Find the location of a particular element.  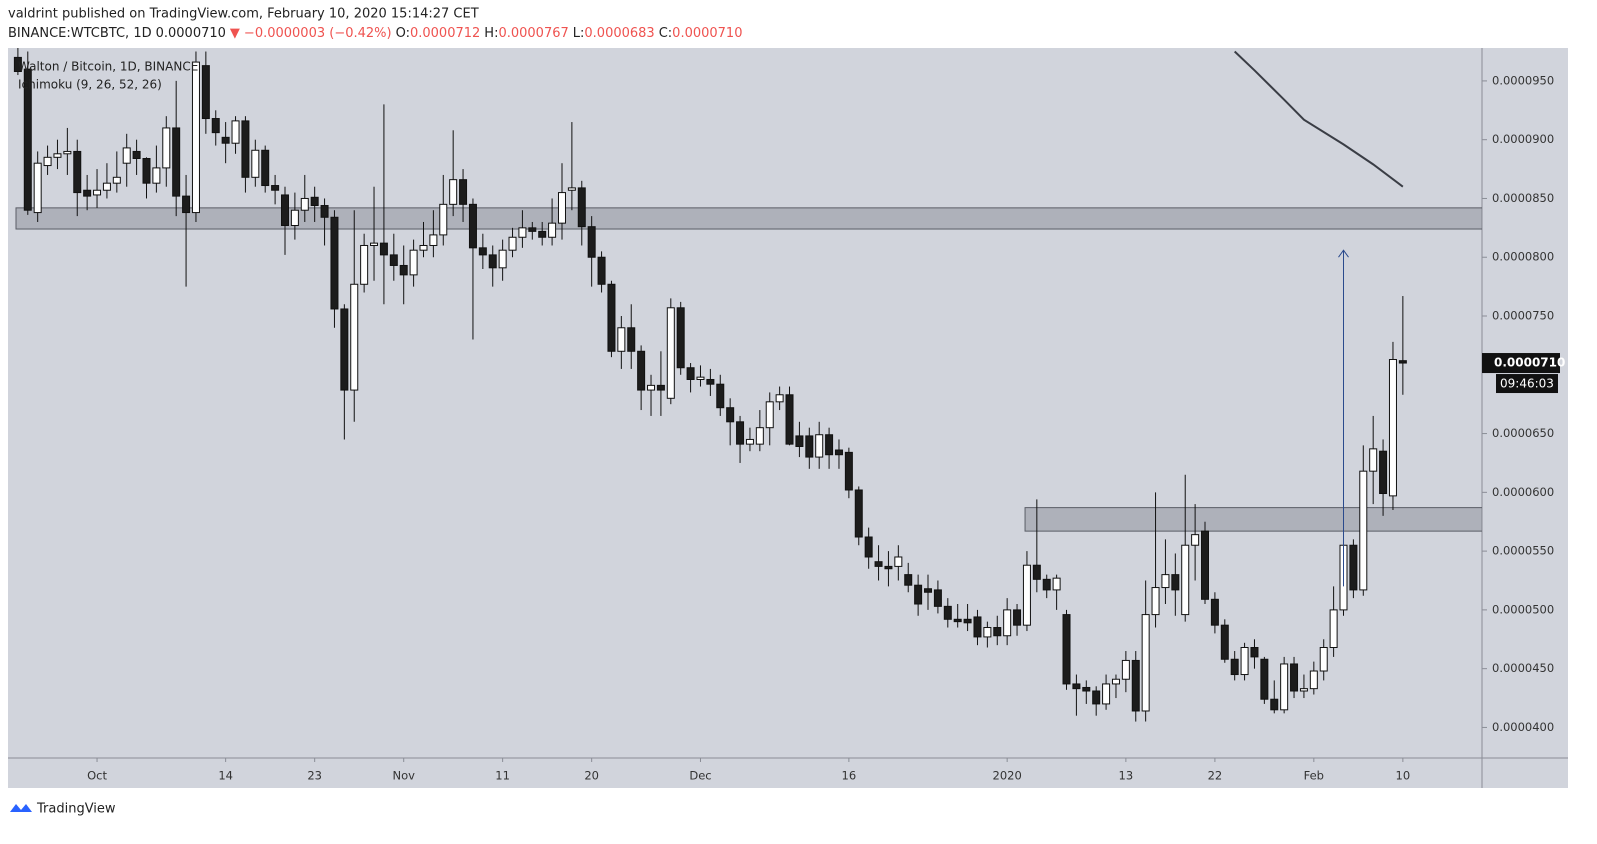

x-tick-label: Feb is located at coordinates (1314, 776).